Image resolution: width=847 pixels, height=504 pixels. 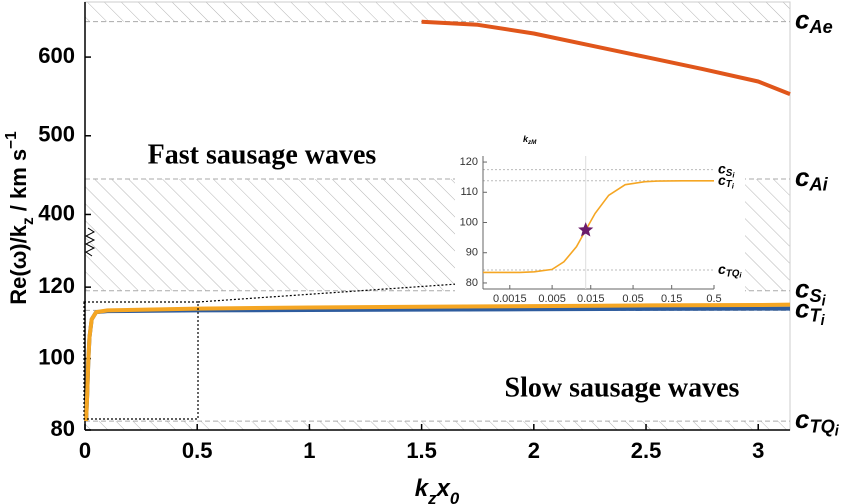 What do you see at coordinates (141, 360) in the screenshot?
I see `zoom-rect` at bounding box center [141, 360].